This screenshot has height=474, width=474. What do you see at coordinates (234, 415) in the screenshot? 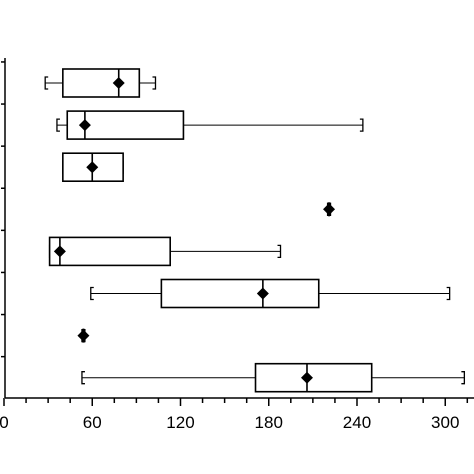
I see `x-ticks: 0 60 120 180 240 300` at bounding box center [234, 415].